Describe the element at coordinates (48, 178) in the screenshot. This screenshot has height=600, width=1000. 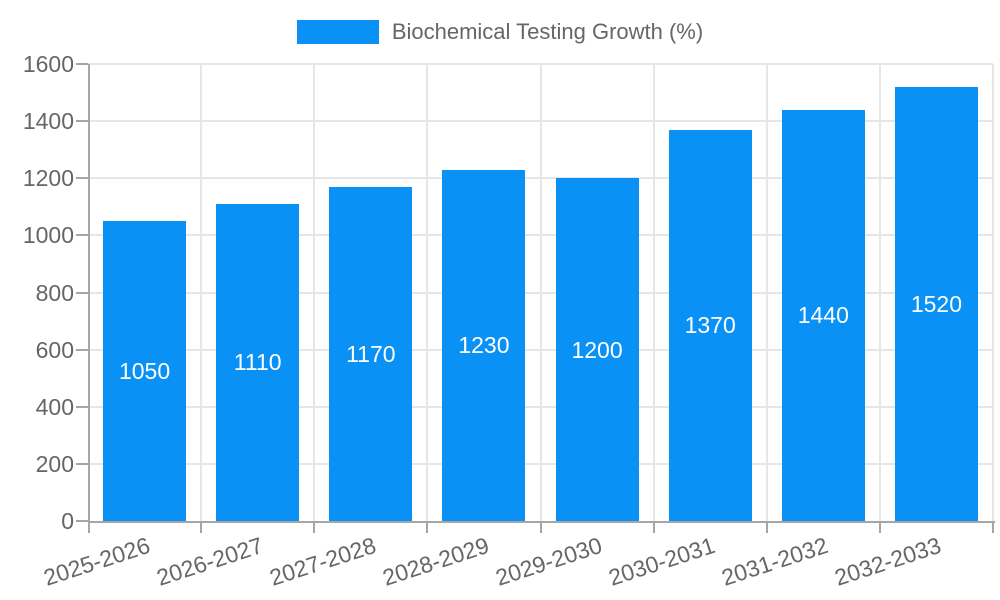
I see `y-axis-tick-label: 1200` at that location.